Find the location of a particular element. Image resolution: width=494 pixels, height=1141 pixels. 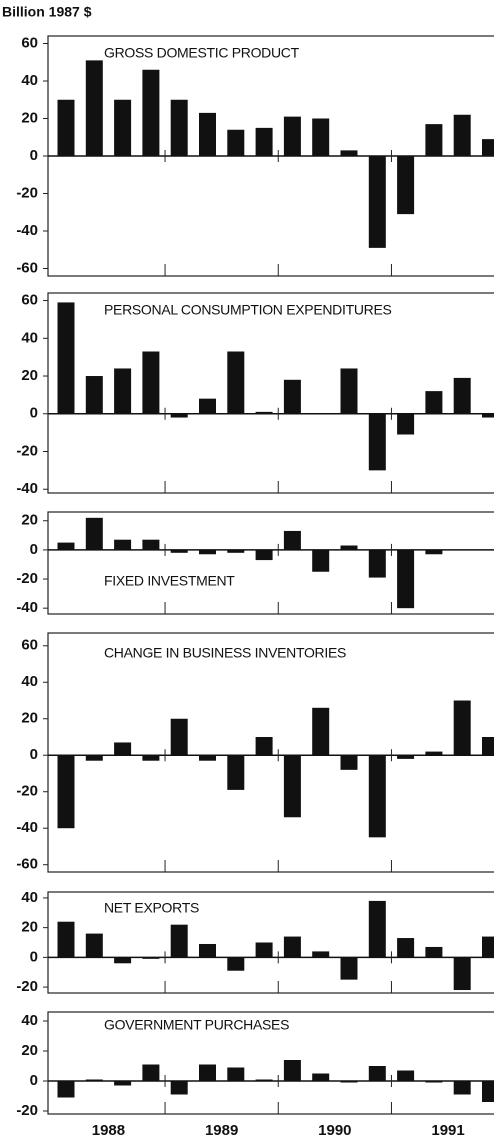

panel-title: GOVERNMENT PURCHASES is located at coordinates (196, 1025).